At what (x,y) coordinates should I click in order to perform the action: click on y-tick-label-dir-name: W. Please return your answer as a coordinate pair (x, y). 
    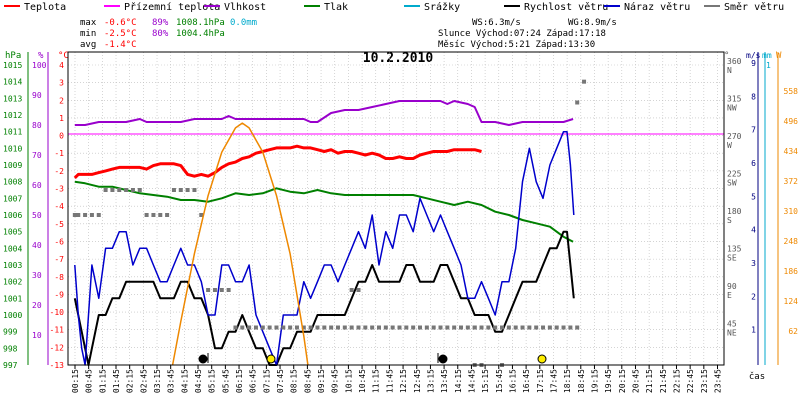
    Looking at the image, I should click on (729, 145).